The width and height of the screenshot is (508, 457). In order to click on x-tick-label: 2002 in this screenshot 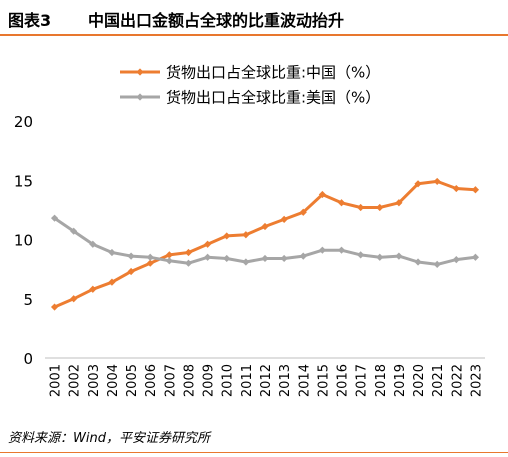, I will do `click(75, 380)`.